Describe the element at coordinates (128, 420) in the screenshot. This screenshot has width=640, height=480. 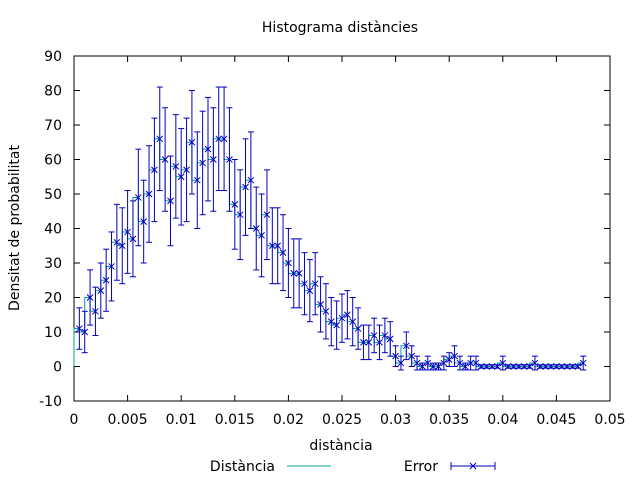
I see `x-tick-label: 0.005` at that location.